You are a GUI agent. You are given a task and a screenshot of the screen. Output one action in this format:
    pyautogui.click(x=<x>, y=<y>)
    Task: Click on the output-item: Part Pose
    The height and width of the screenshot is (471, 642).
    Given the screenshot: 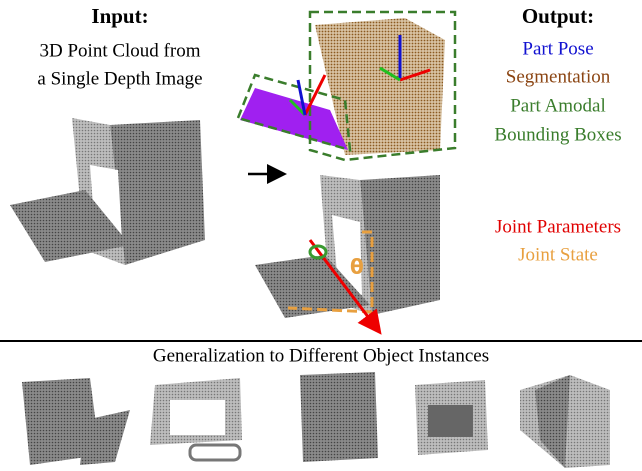 What is the action you would take?
    pyautogui.click(x=557, y=48)
    